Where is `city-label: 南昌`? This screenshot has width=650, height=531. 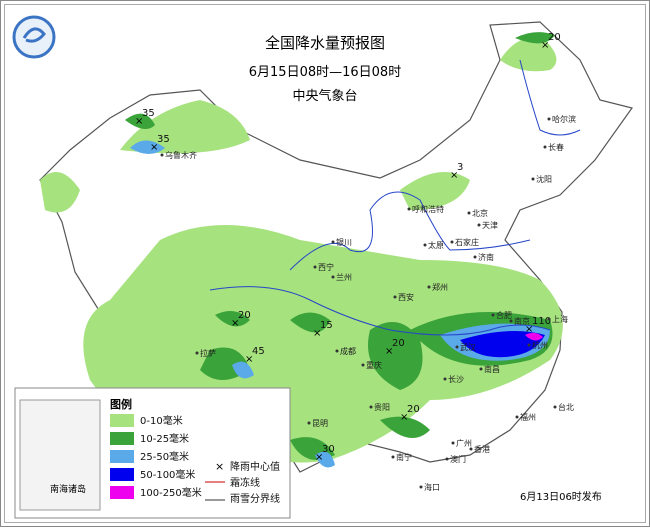 city-label: 南昌 is located at coordinates (492, 369).